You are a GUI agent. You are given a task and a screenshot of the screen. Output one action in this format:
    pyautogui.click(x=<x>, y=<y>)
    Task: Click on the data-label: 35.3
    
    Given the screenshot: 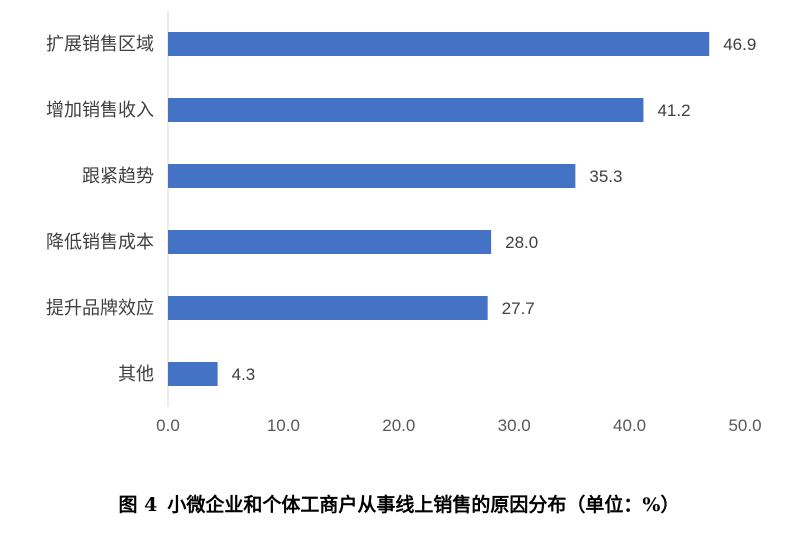 What is the action you would take?
    pyautogui.click(x=605, y=176)
    